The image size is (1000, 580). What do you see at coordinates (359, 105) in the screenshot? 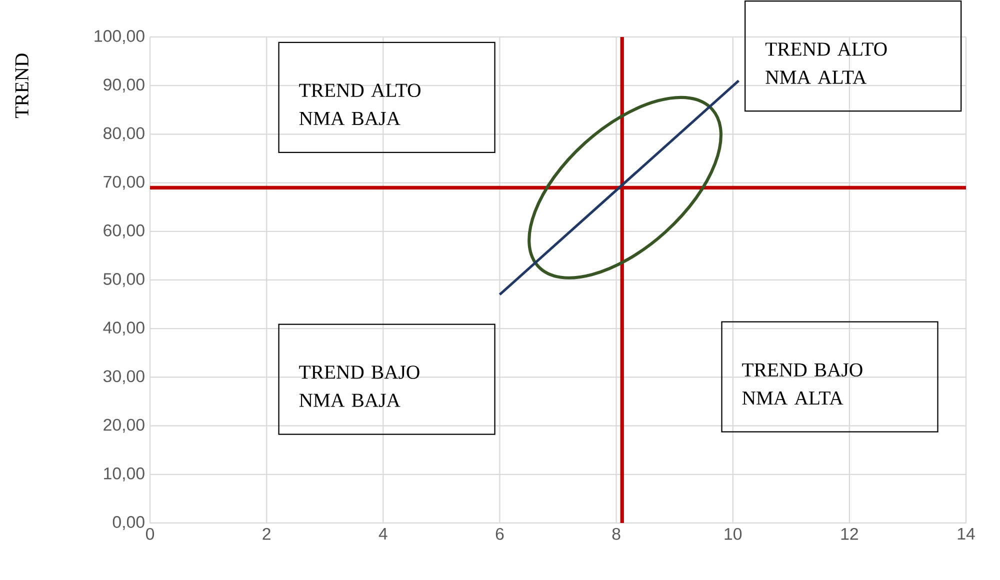
I see `annotation: TREND ALTO NMA BAJA` at bounding box center [359, 105].